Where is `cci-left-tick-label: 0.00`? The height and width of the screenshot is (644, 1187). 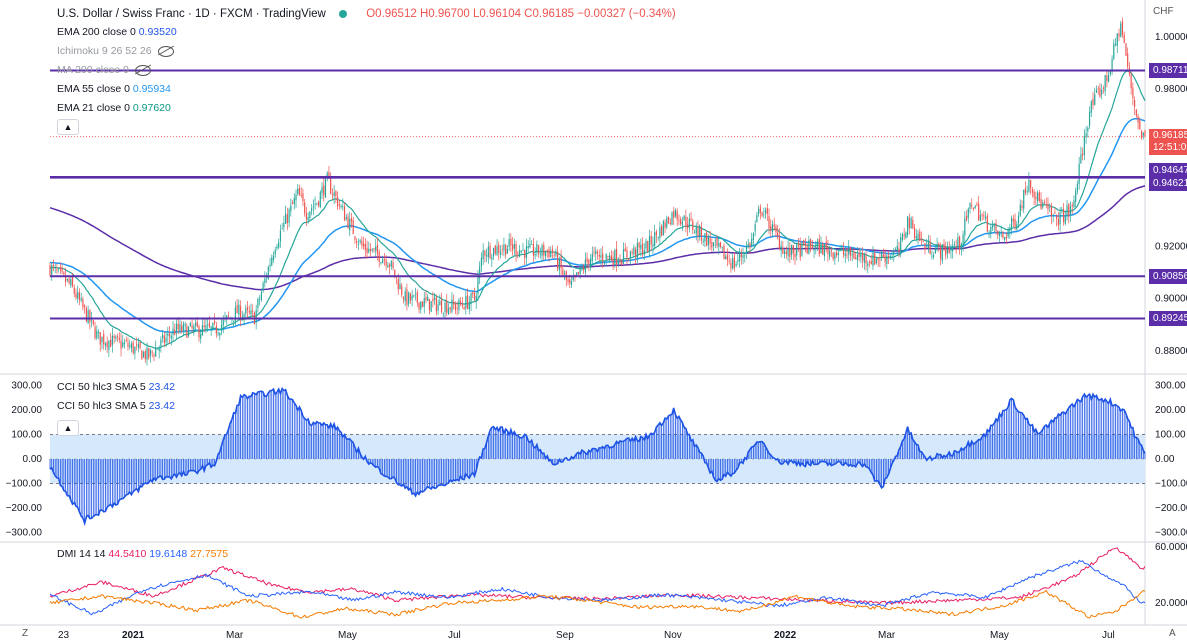
cci-left-tick-label: 0.00 is located at coordinates (33, 459).